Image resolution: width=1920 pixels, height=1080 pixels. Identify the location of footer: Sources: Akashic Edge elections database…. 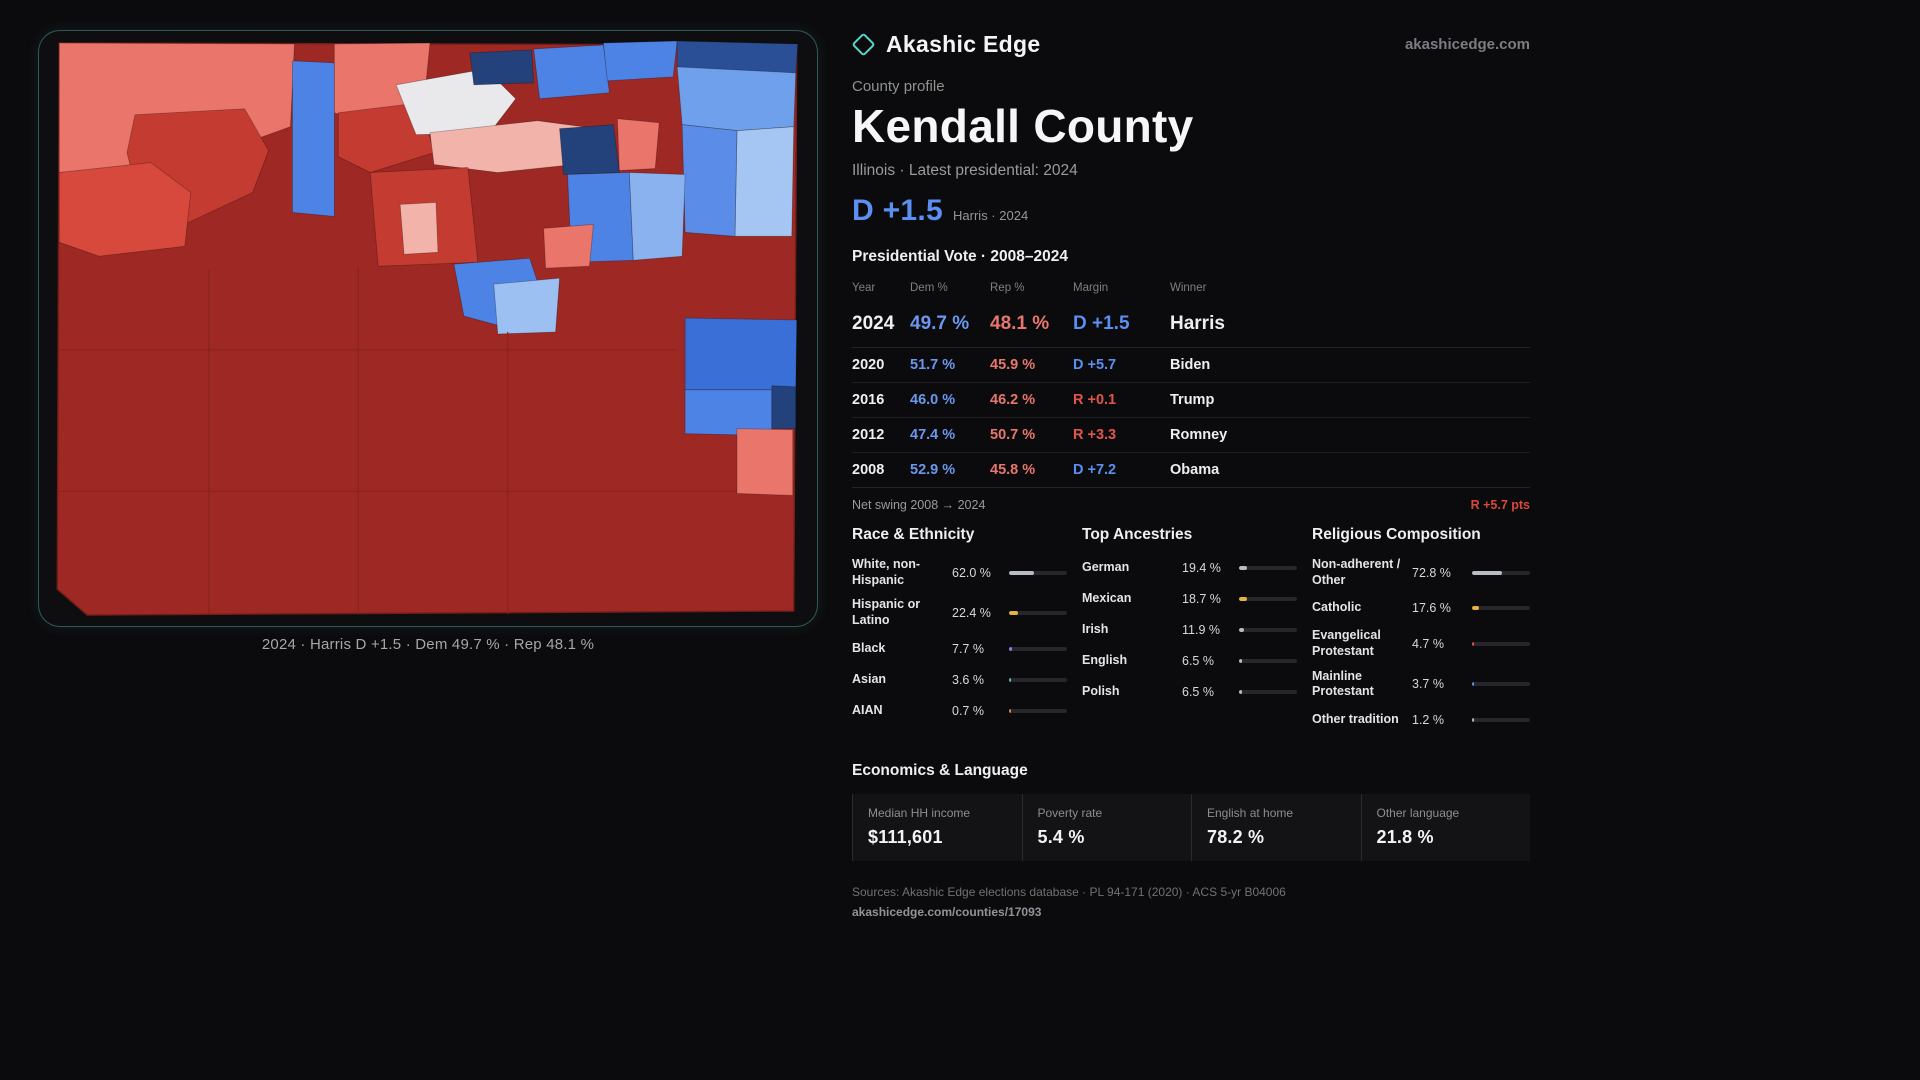
(1191, 902).